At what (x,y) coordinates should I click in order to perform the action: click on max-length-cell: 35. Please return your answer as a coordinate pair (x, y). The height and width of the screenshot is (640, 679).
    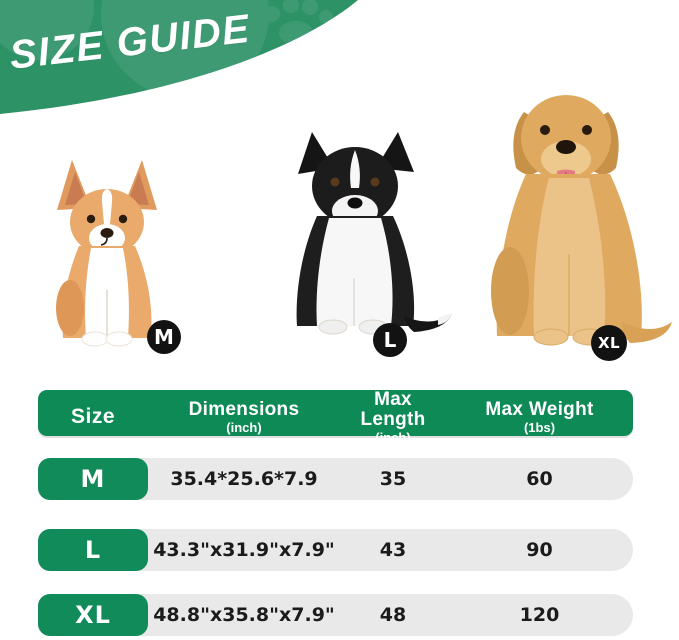
    Looking at the image, I should click on (393, 479).